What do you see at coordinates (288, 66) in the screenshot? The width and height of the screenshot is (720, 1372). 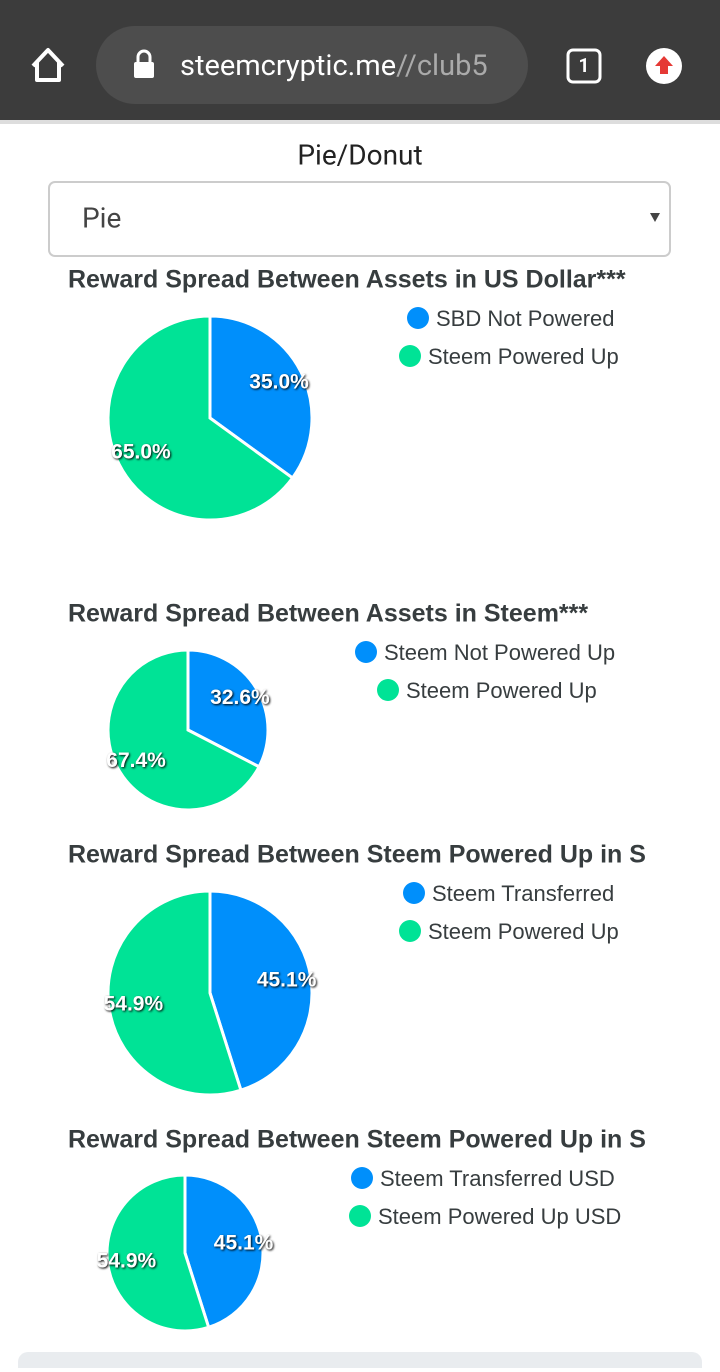 I see `url-host: steemcryptic.me` at bounding box center [288, 66].